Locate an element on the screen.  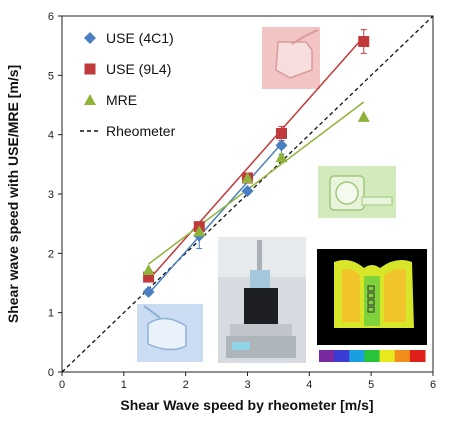
y-tick-label: 6 is located at coordinates (51, 17).